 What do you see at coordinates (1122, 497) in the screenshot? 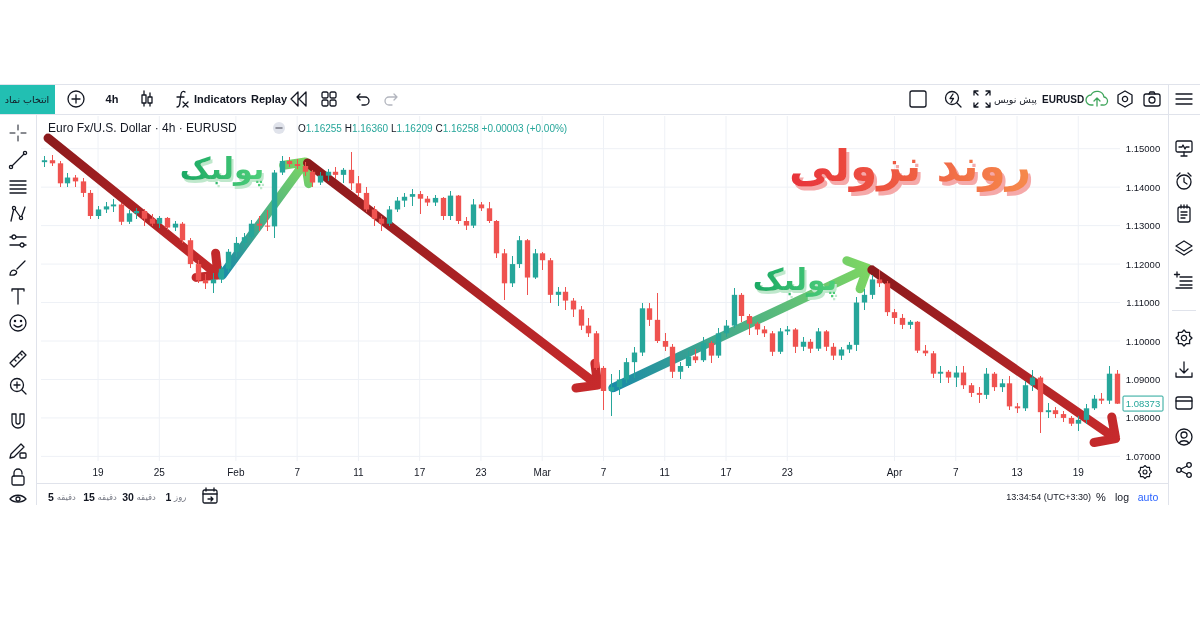
I see `text: log` at bounding box center [1122, 497].